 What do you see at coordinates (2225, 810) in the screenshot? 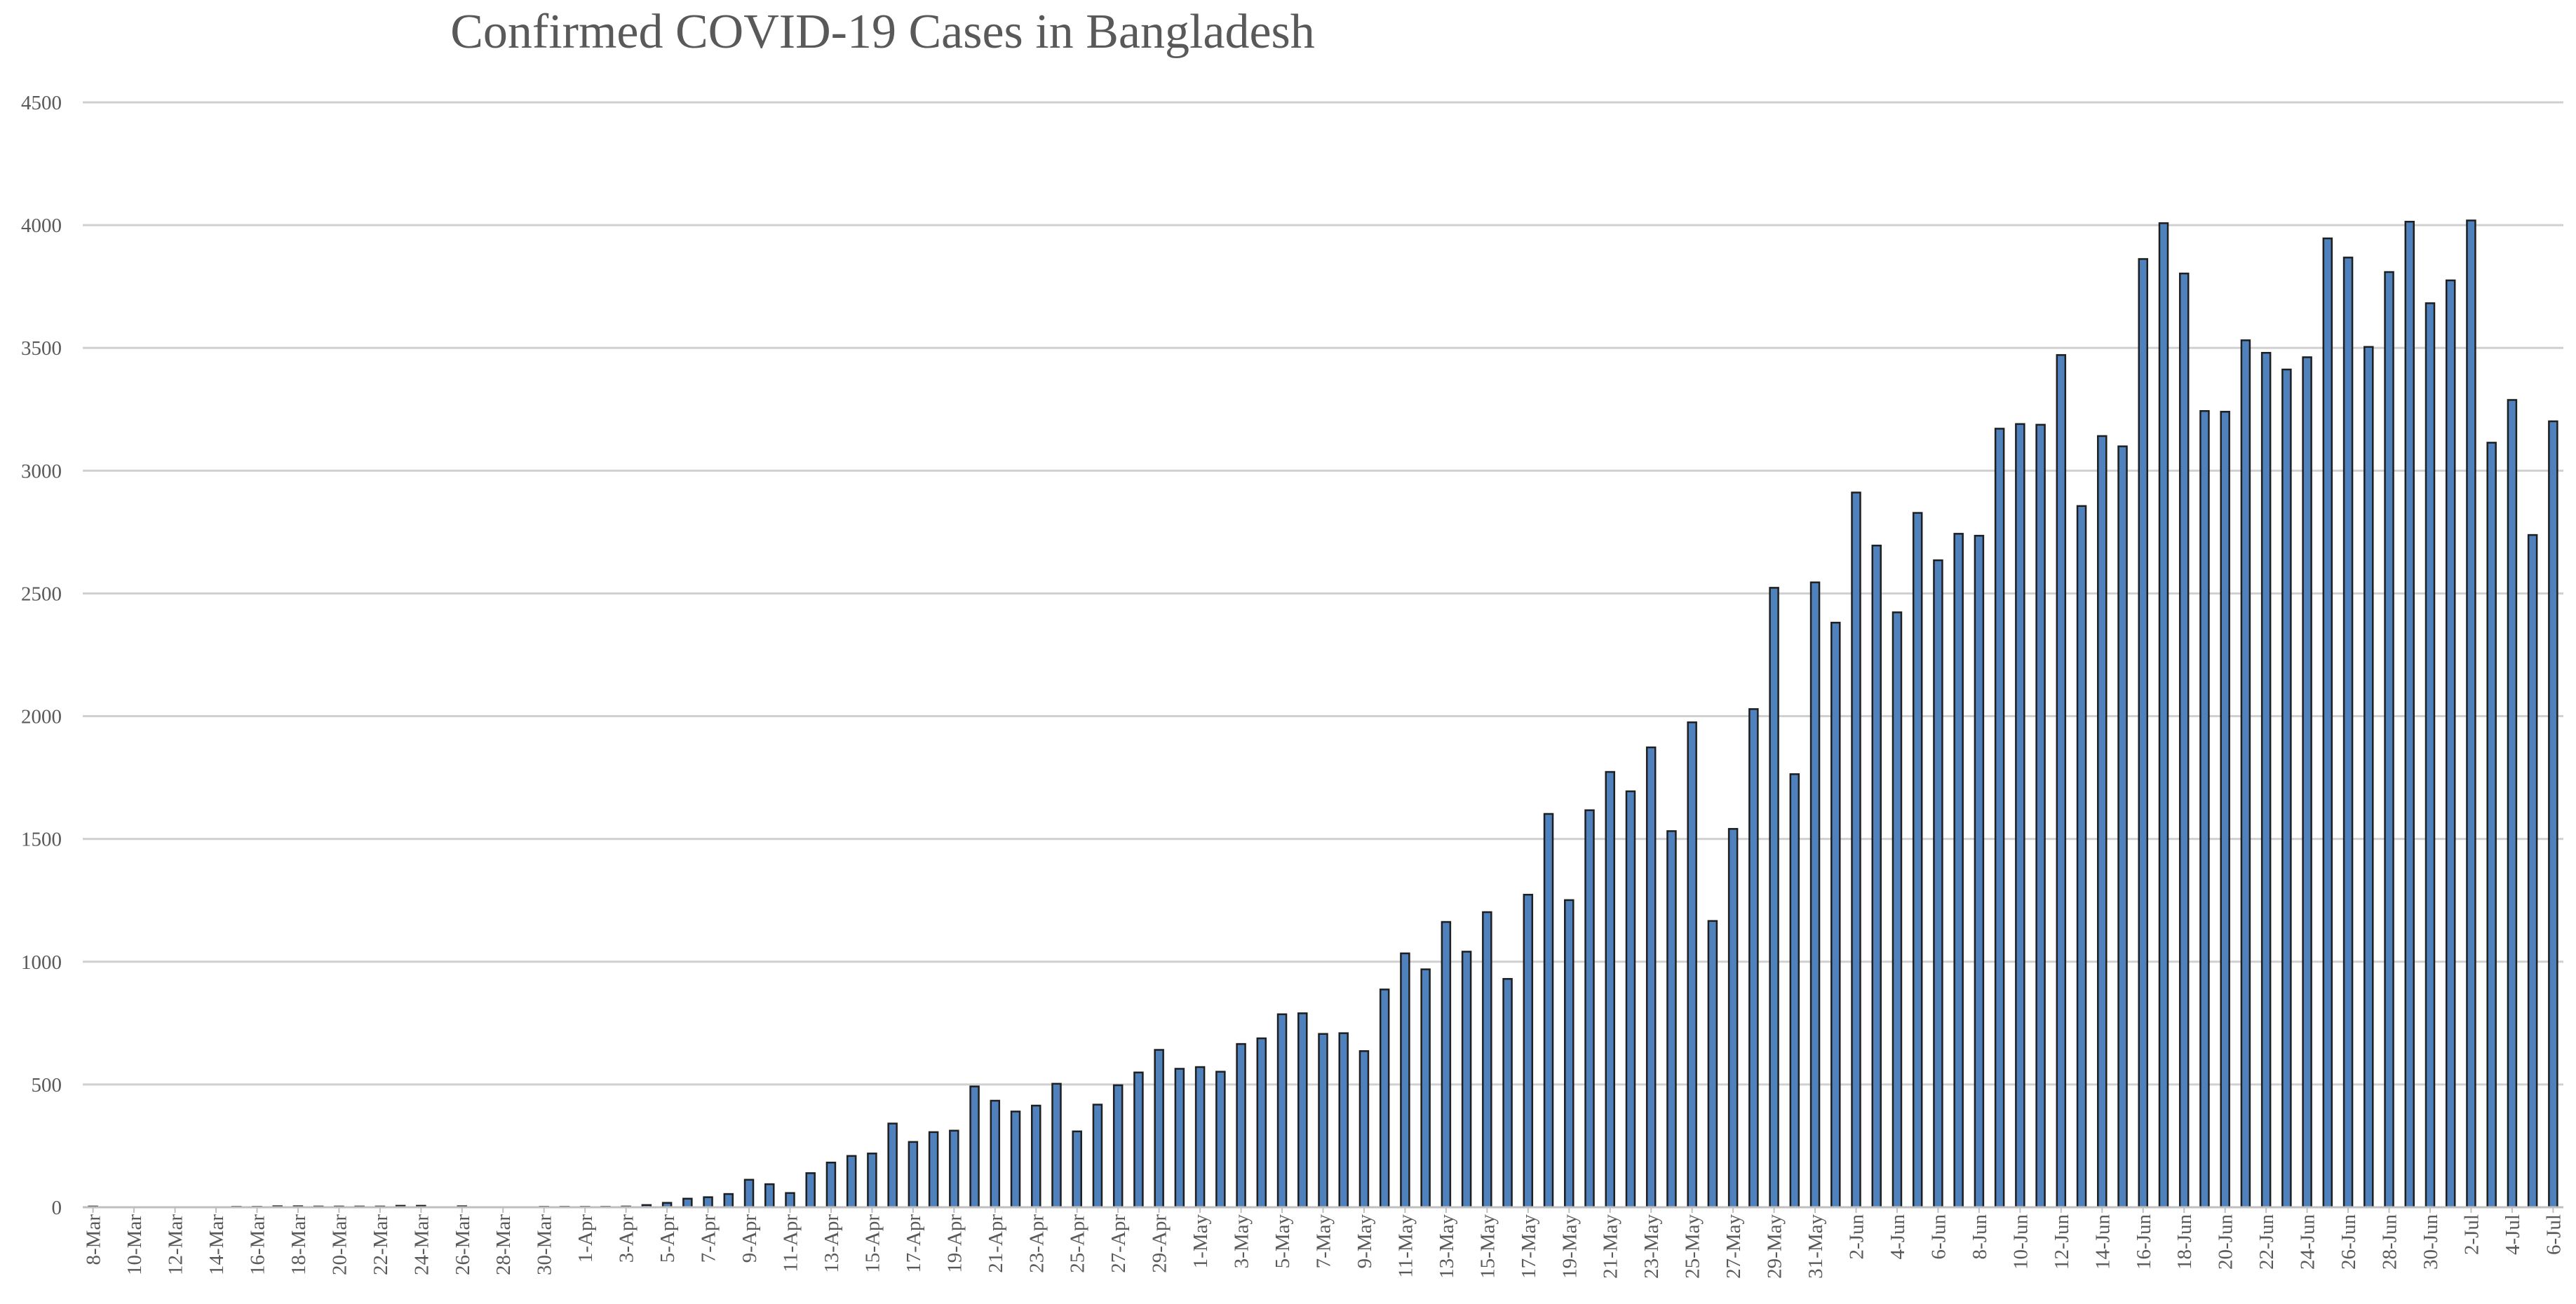
I see `bar-20-Jun: 20-Jun: 3240` at bounding box center [2225, 810].